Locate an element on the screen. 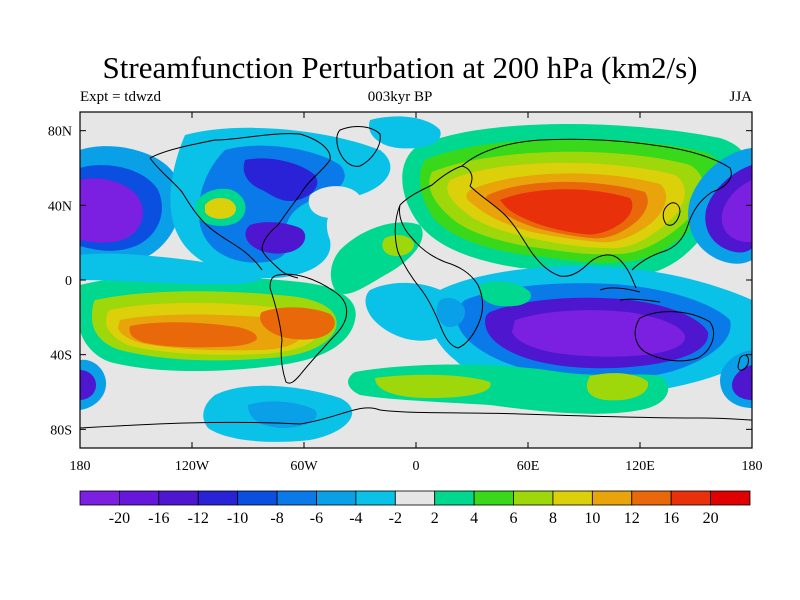  x-tick-label: 60E is located at coordinates (528, 466).